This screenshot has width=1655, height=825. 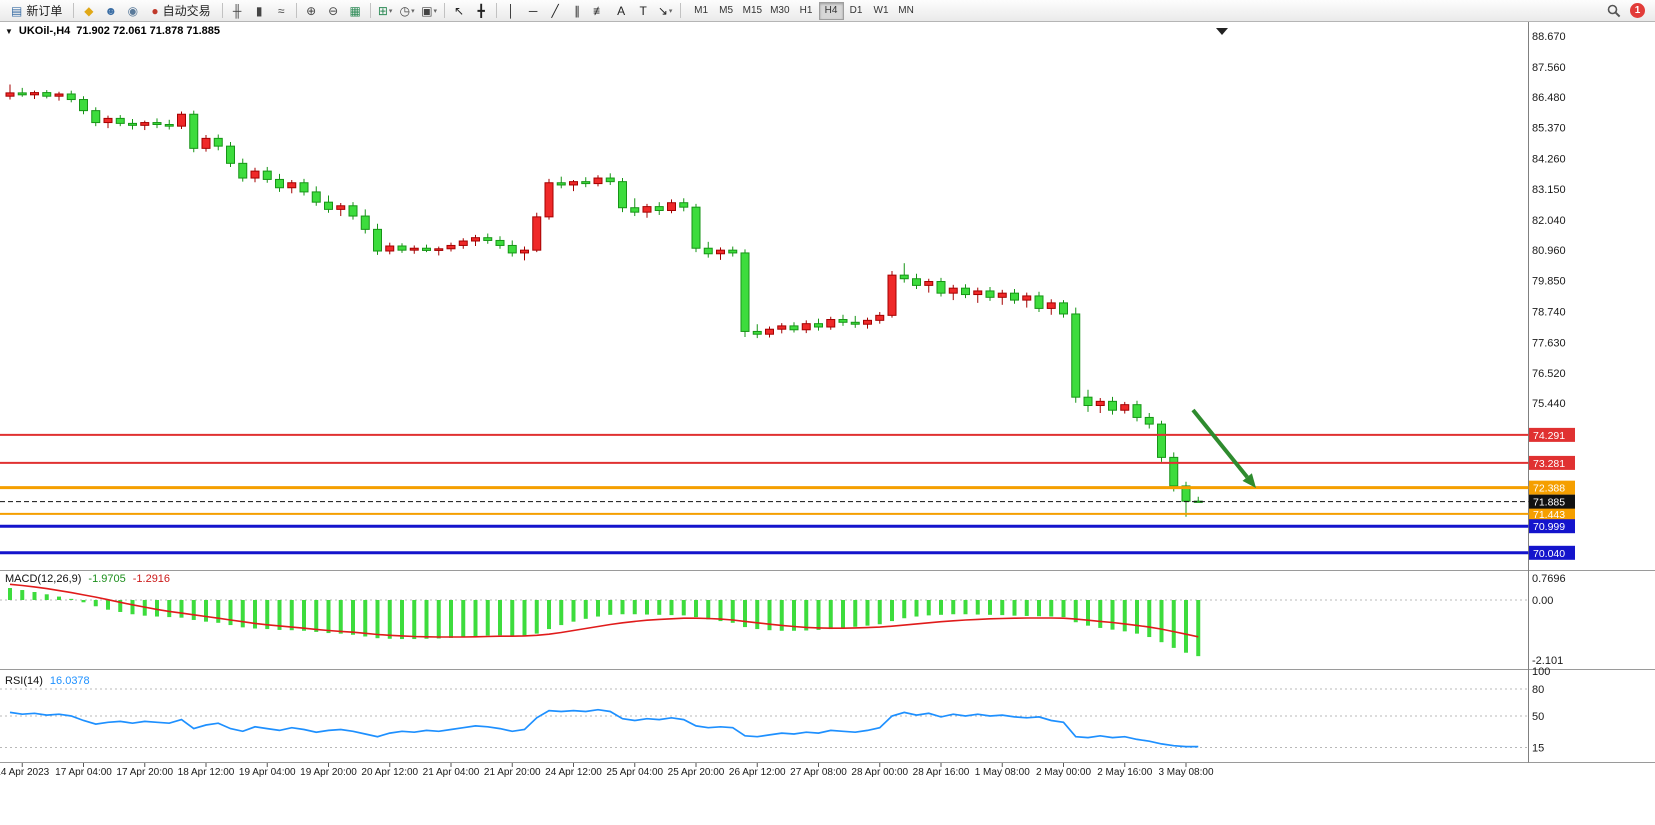 I want to click on search-button, so click(x=1613, y=11).